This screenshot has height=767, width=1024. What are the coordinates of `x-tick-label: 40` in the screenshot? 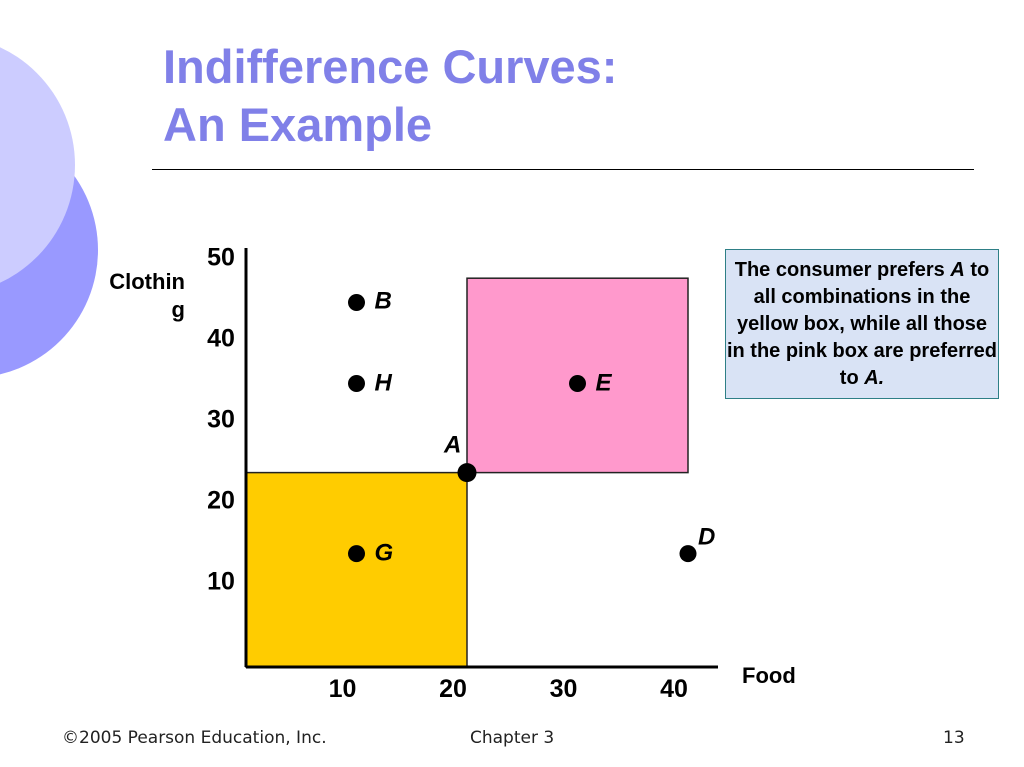 It's located at (674, 689).